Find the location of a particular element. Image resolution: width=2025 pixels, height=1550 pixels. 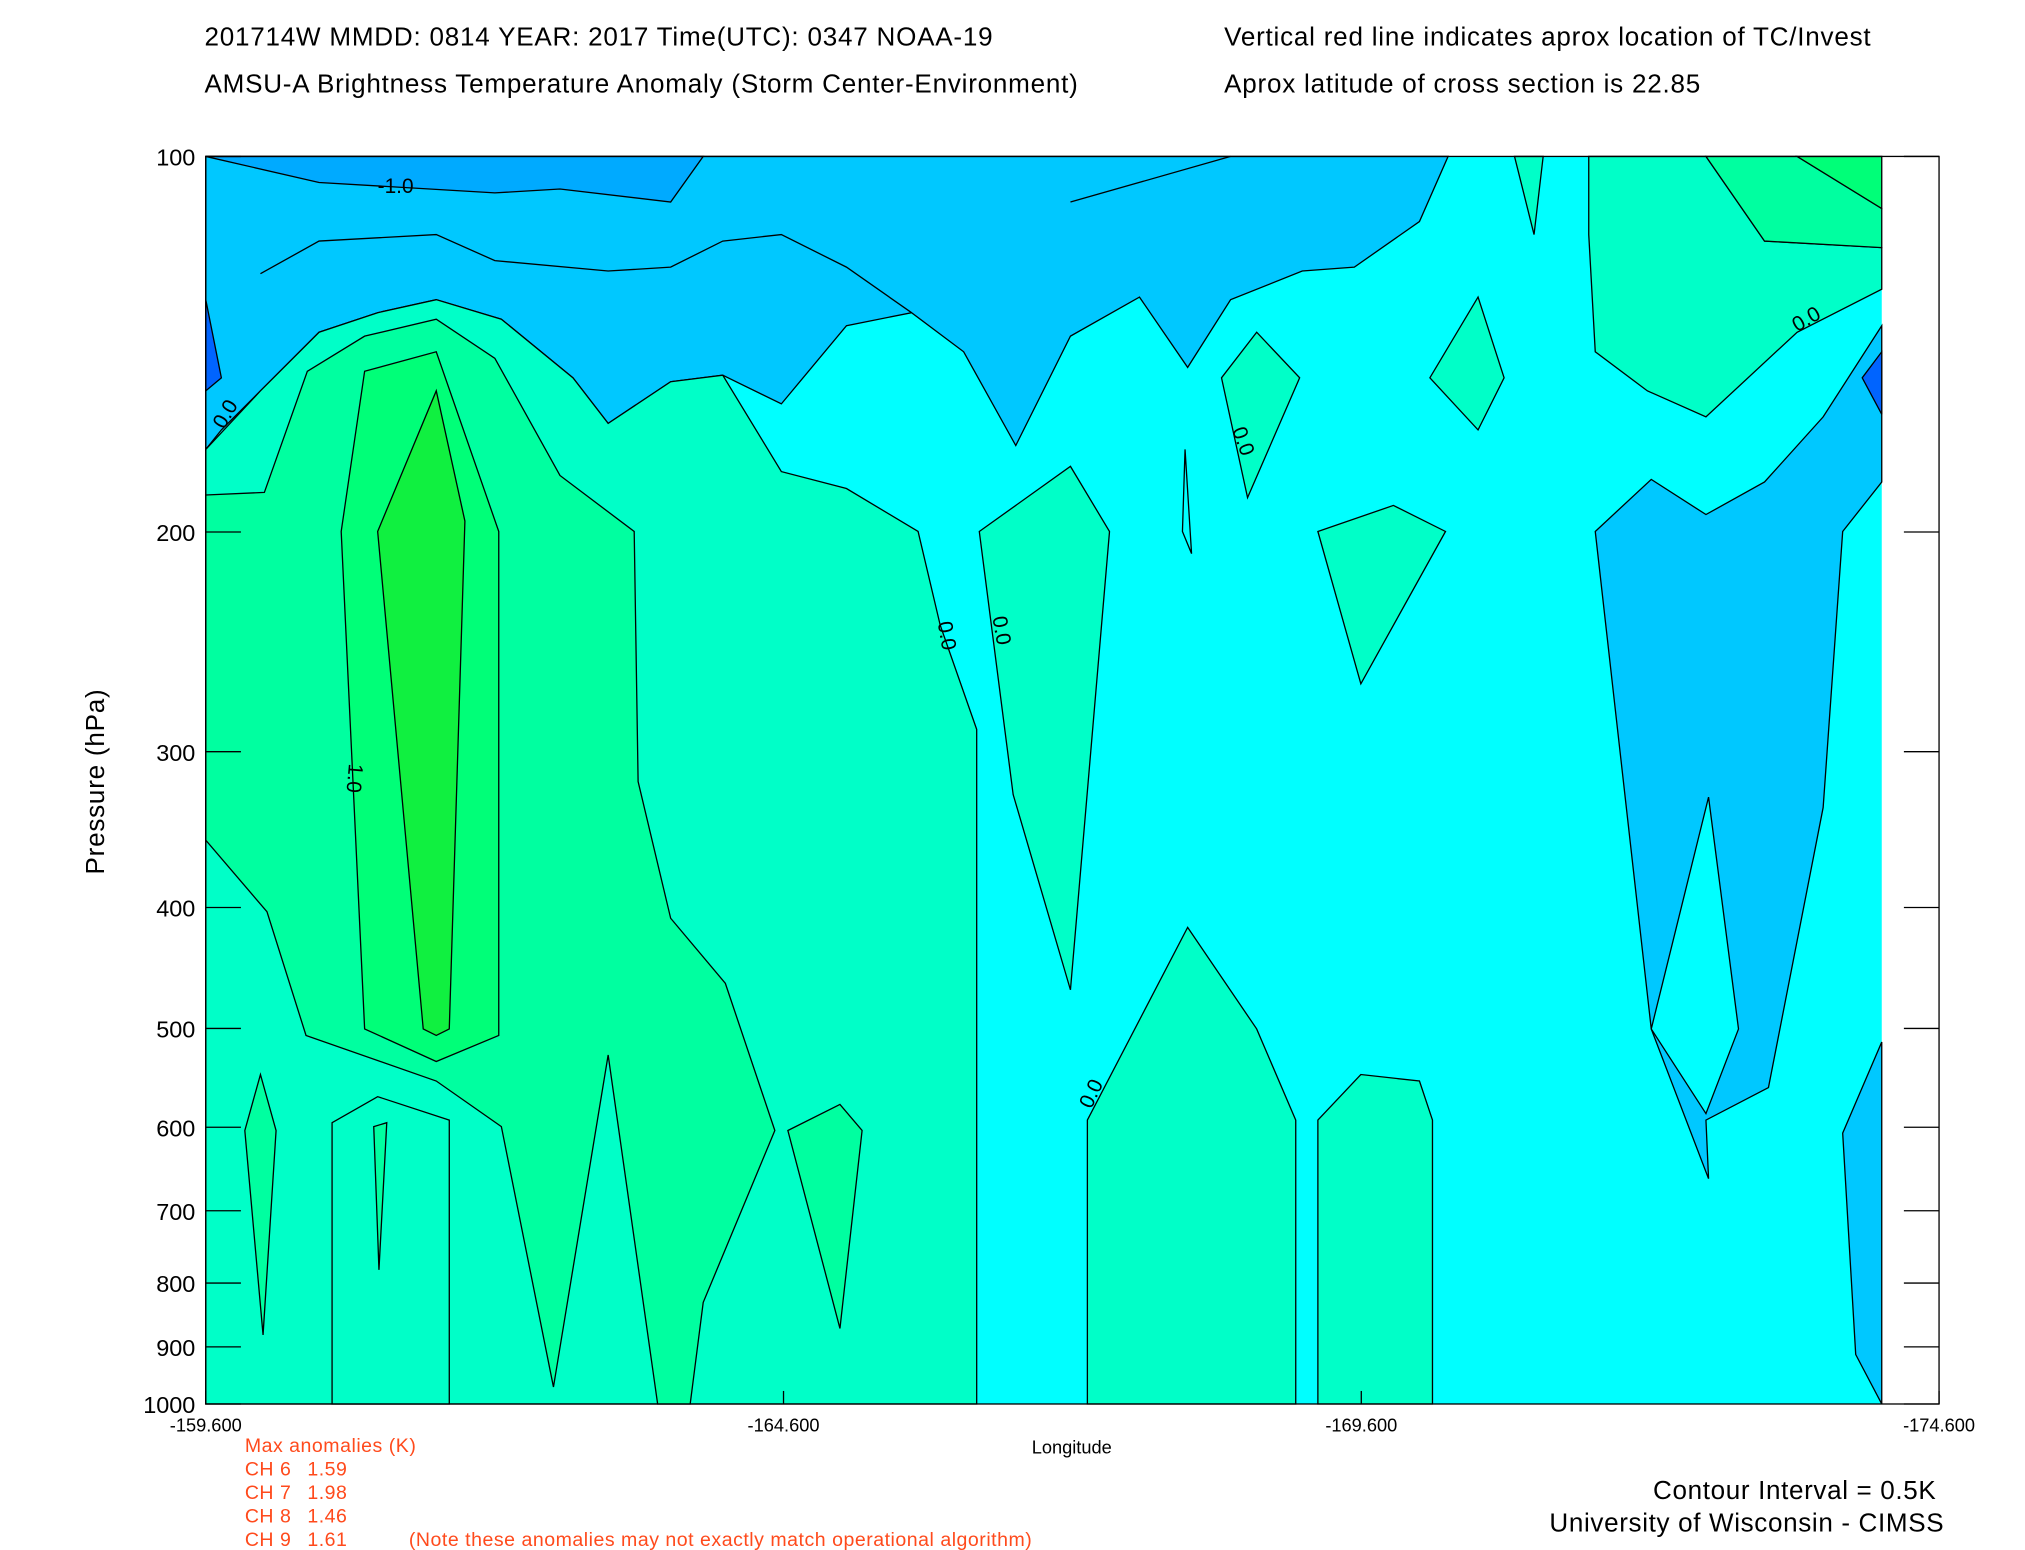

y-axis-label: Pressure (hPa) is located at coordinates (95, 782).